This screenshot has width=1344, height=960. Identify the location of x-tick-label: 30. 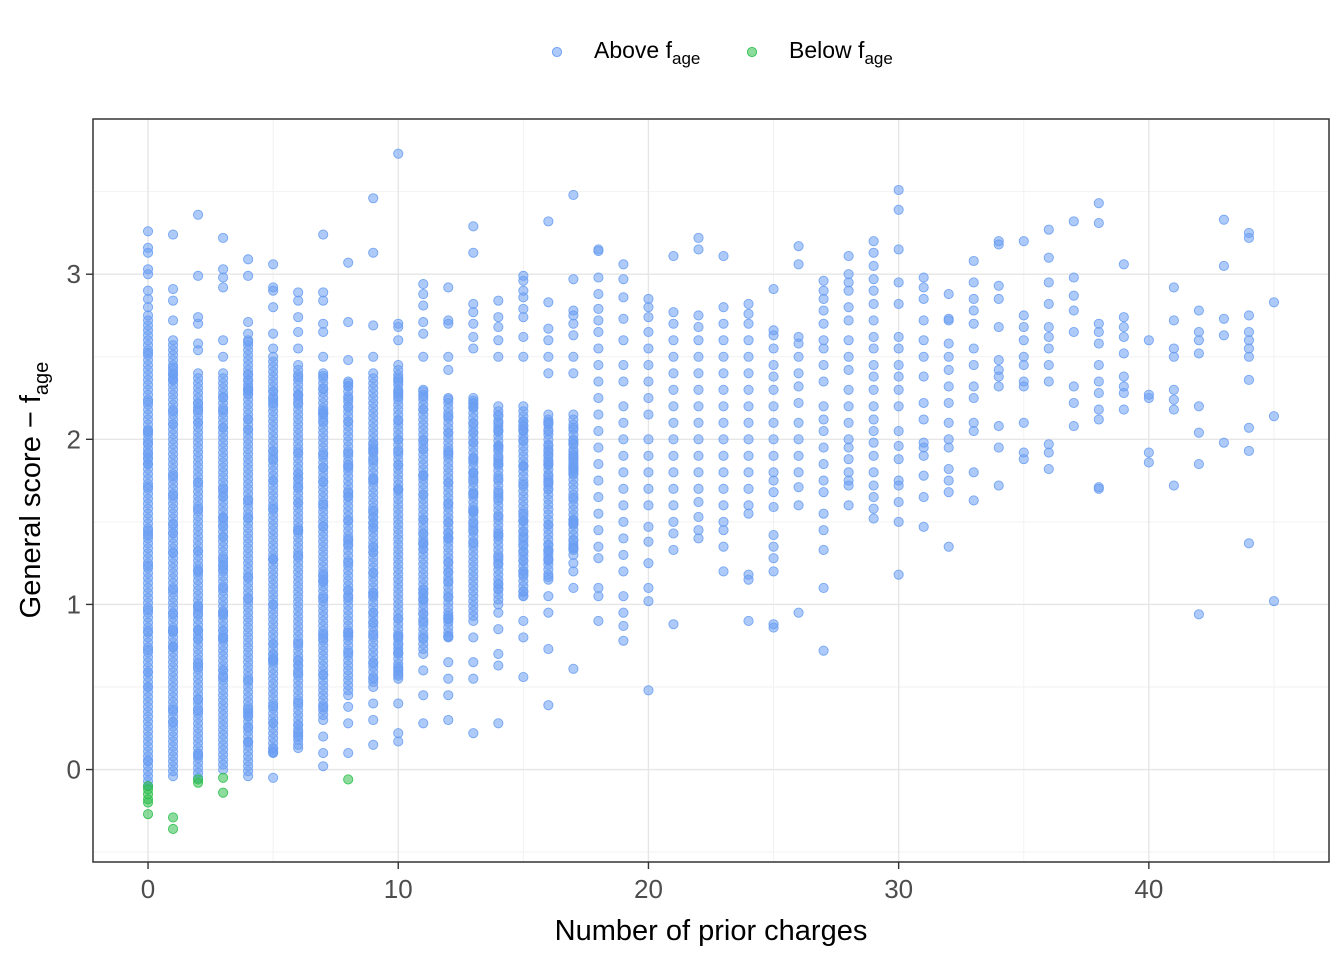
(898, 889).